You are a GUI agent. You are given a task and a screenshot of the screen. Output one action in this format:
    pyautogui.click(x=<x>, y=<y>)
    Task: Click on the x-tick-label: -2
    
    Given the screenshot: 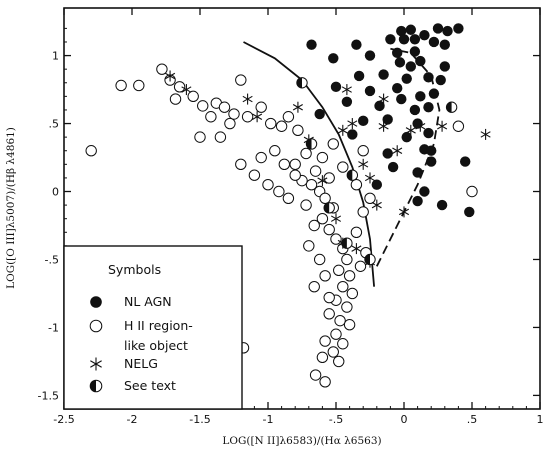 What is the action you would take?
    pyautogui.click(x=132, y=419)
    